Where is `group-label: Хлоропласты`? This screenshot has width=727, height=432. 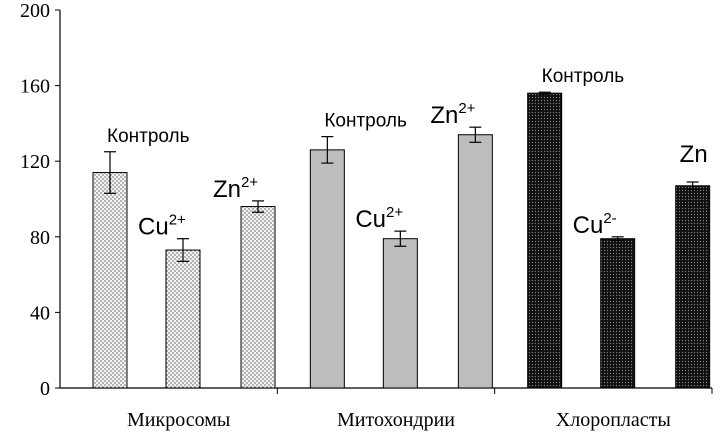
group-label: Хлоропласты is located at coordinates (613, 420).